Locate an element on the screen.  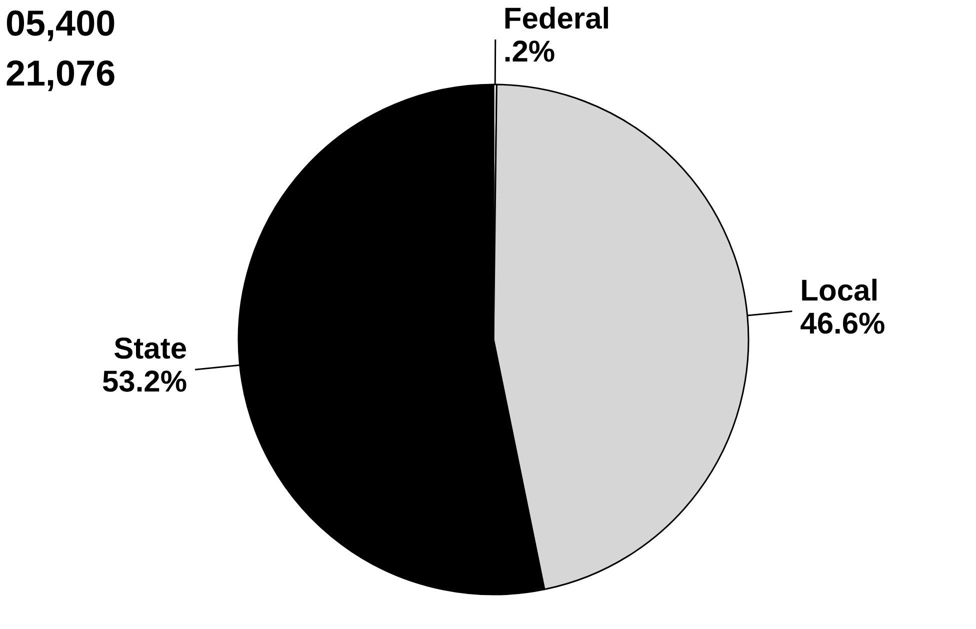
data-label: .2% is located at coordinates (529, 52).